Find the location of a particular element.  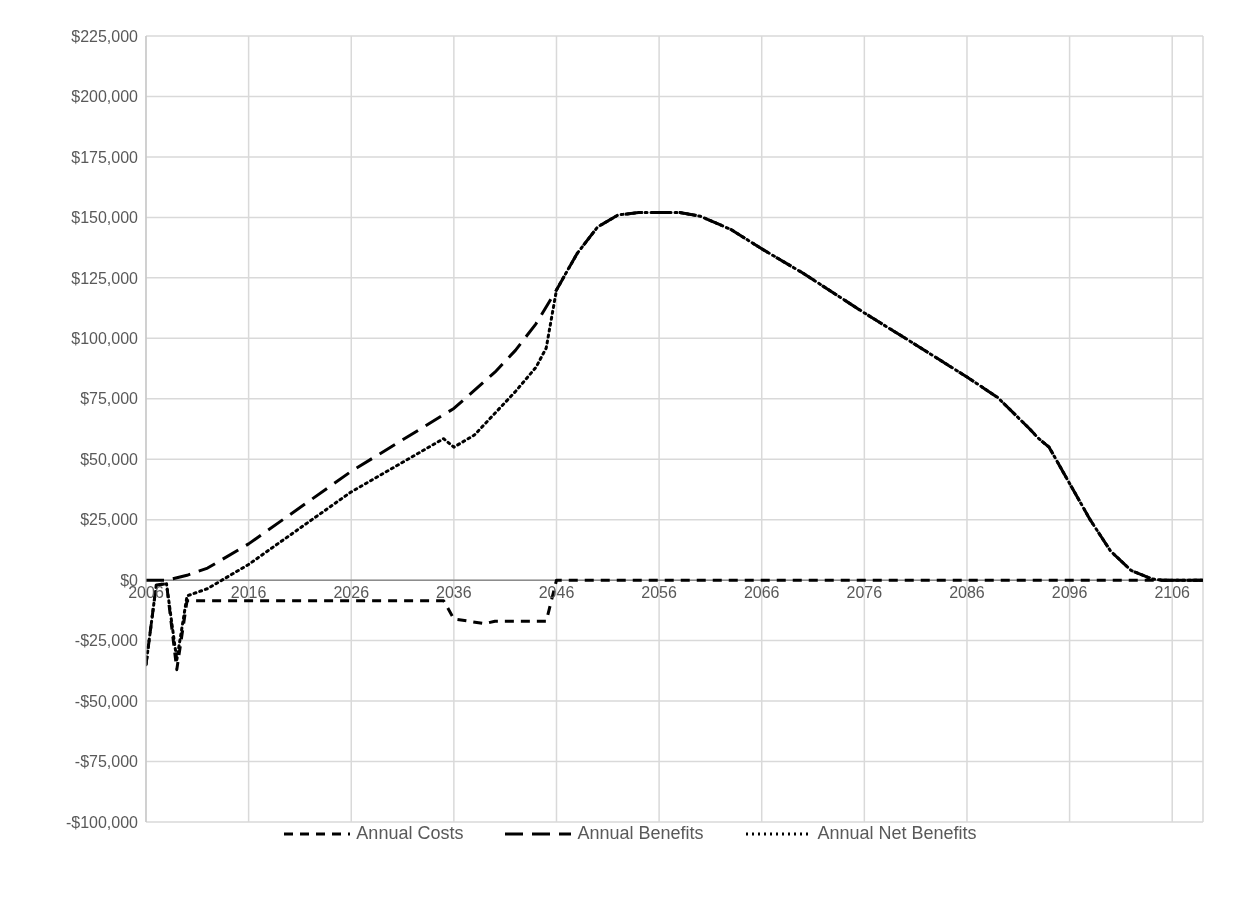

y-tick-label: -$50,000 is located at coordinates (106, 701).